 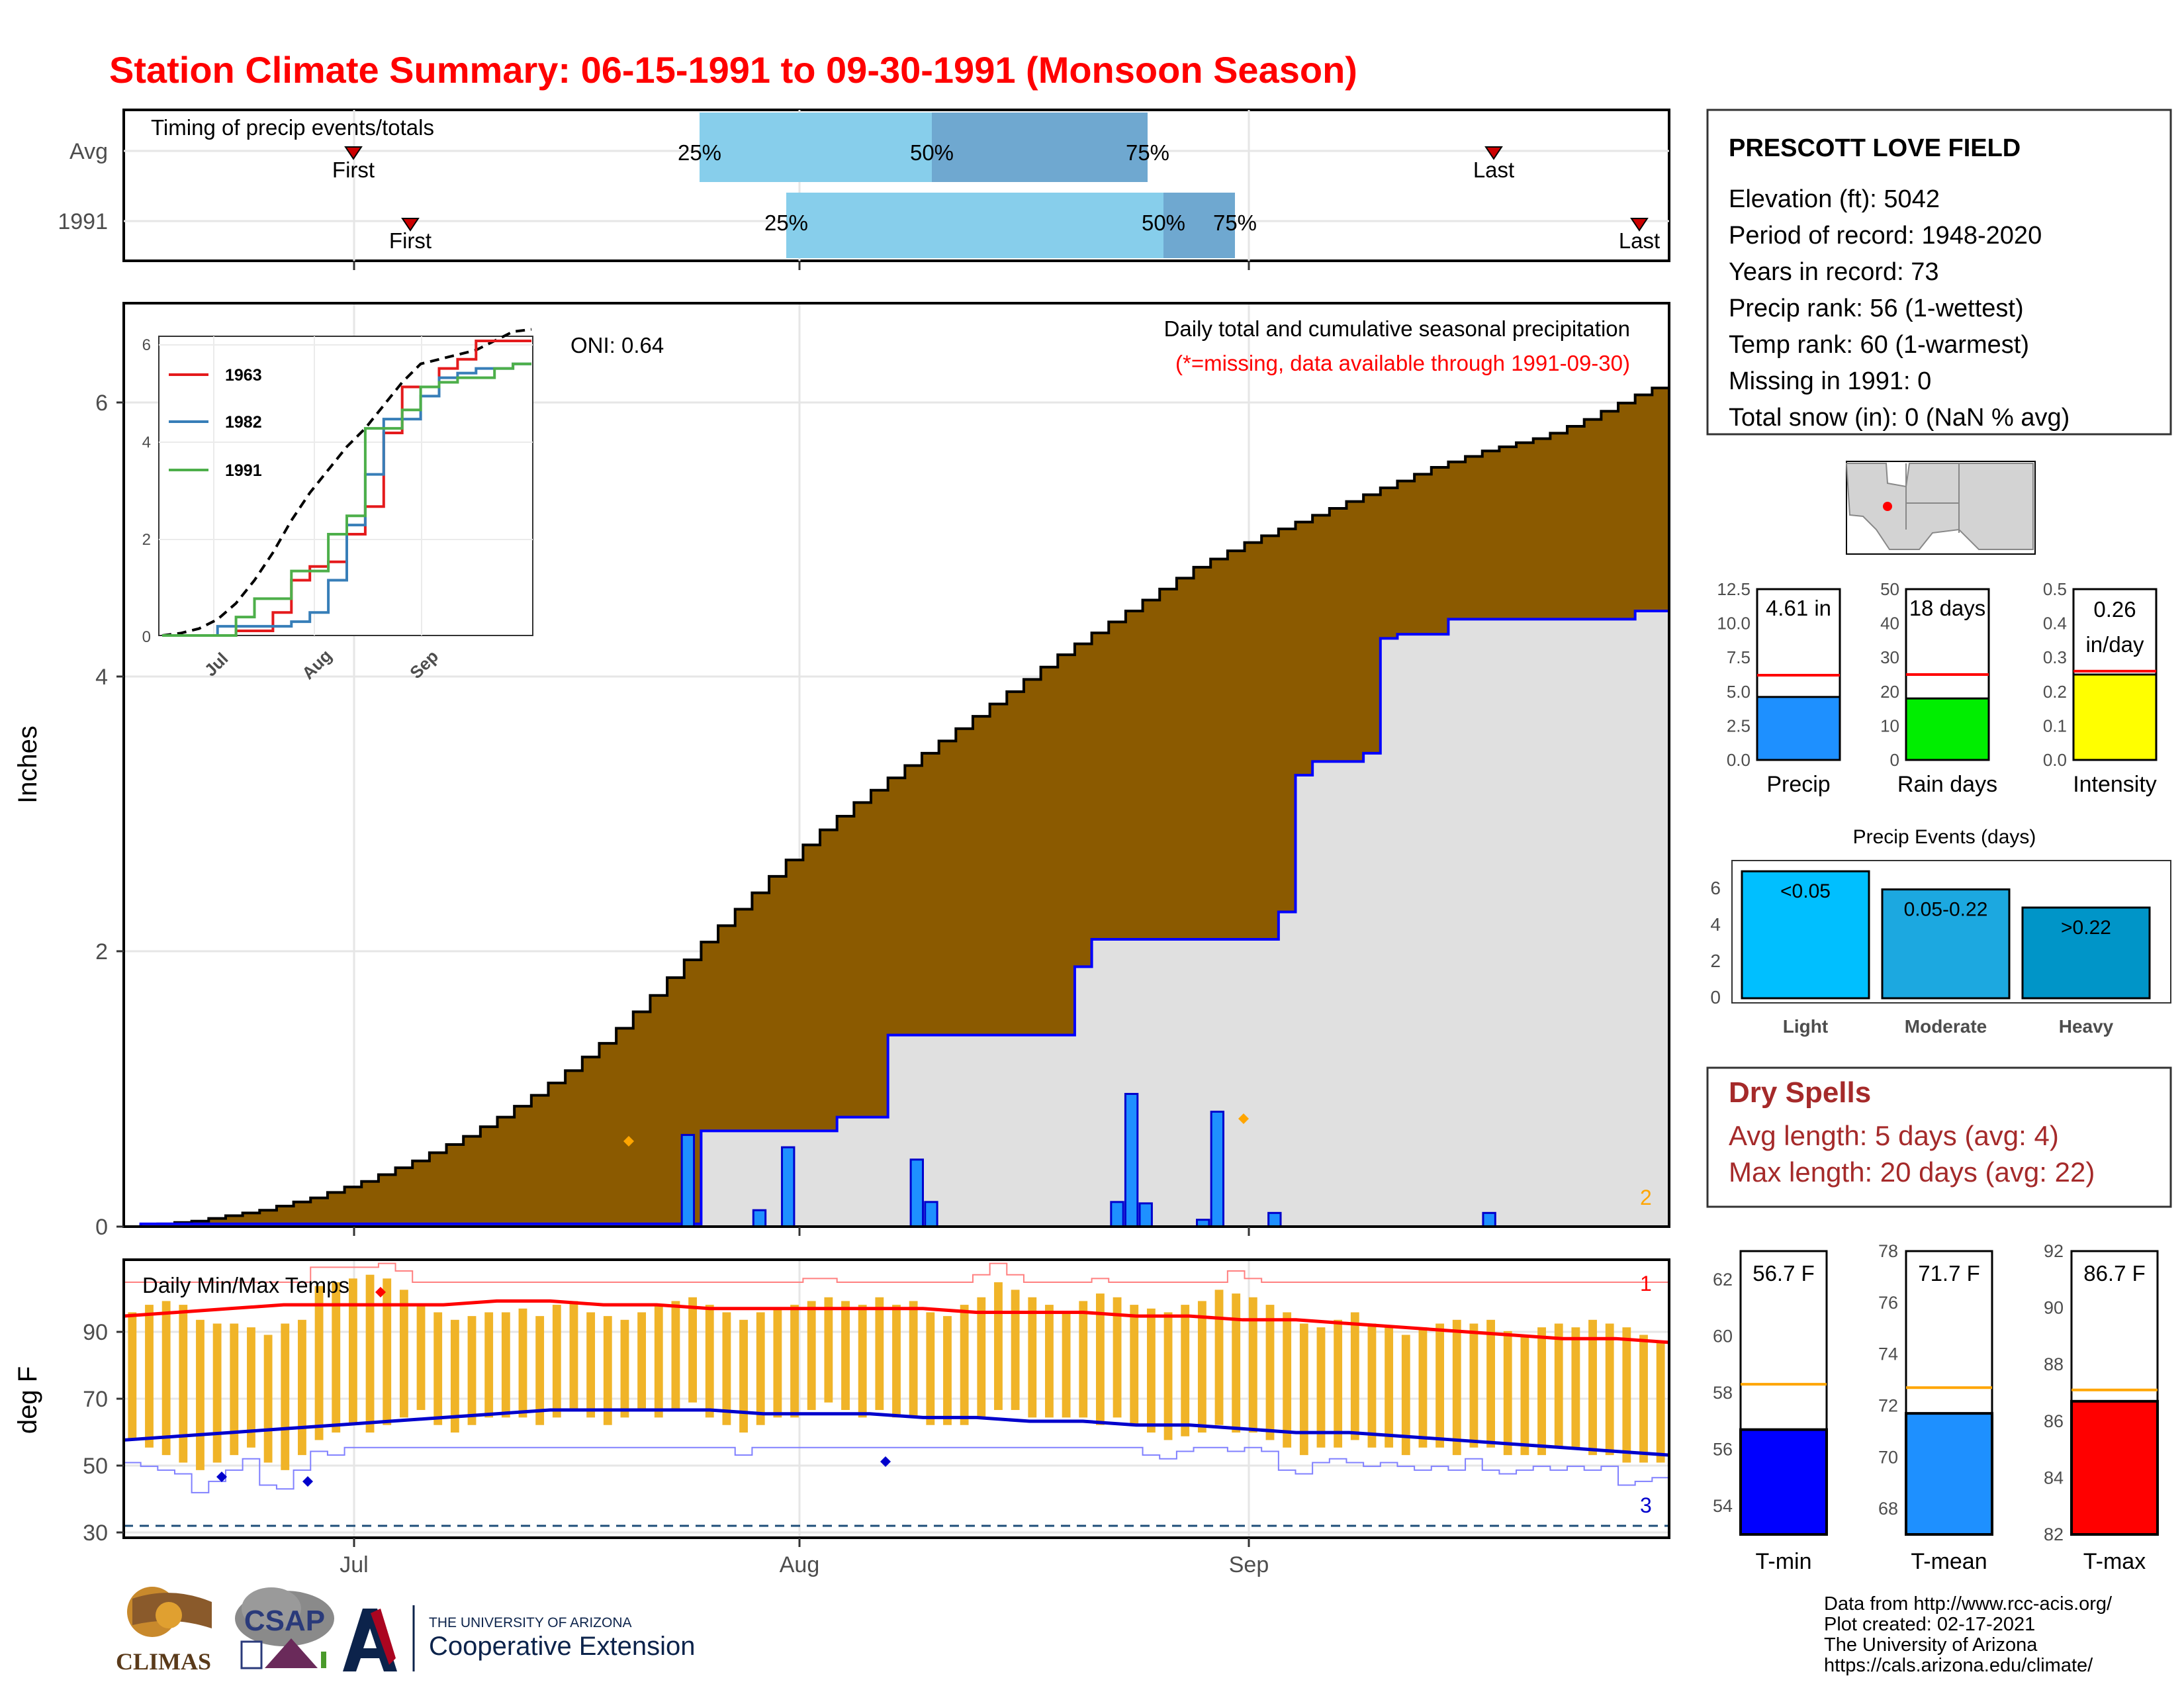 What do you see at coordinates (1894, 1135) in the screenshot?
I see `dry-spells-avg: Avg length: 5 days (avg: 4)` at bounding box center [1894, 1135].